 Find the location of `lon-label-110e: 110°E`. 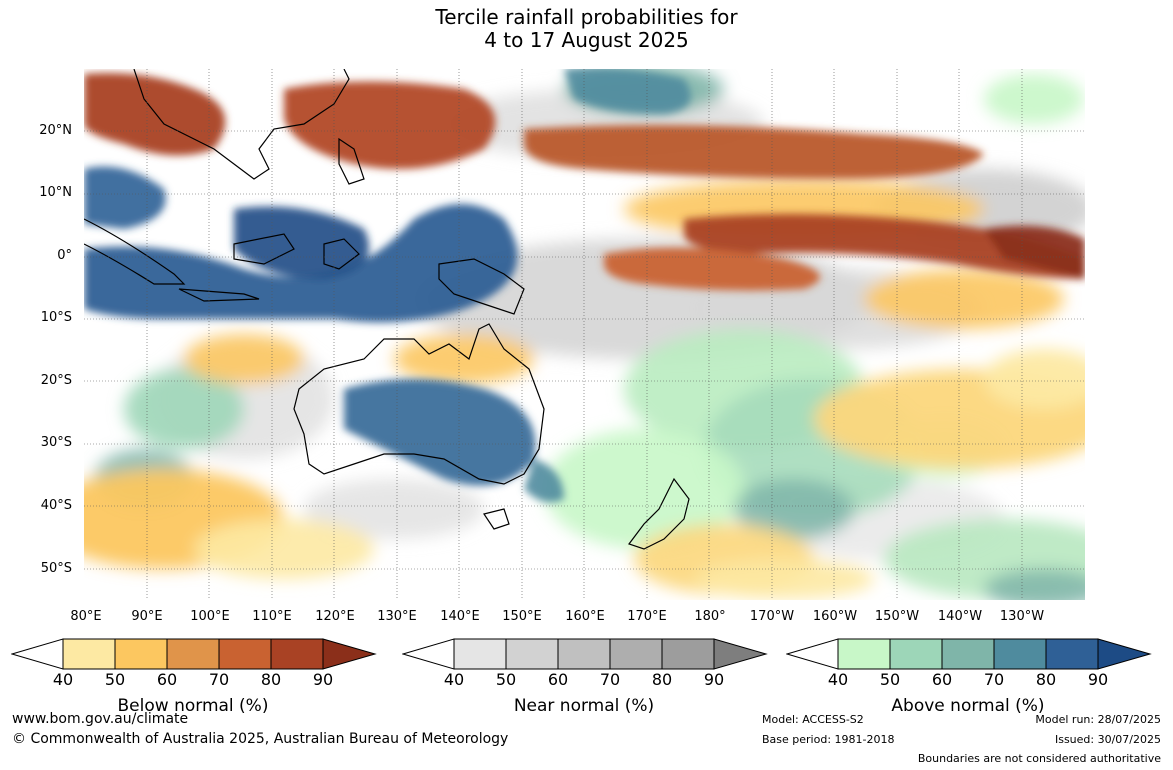

lon-label-110e: 110°E is located at coordinates (272, 616).